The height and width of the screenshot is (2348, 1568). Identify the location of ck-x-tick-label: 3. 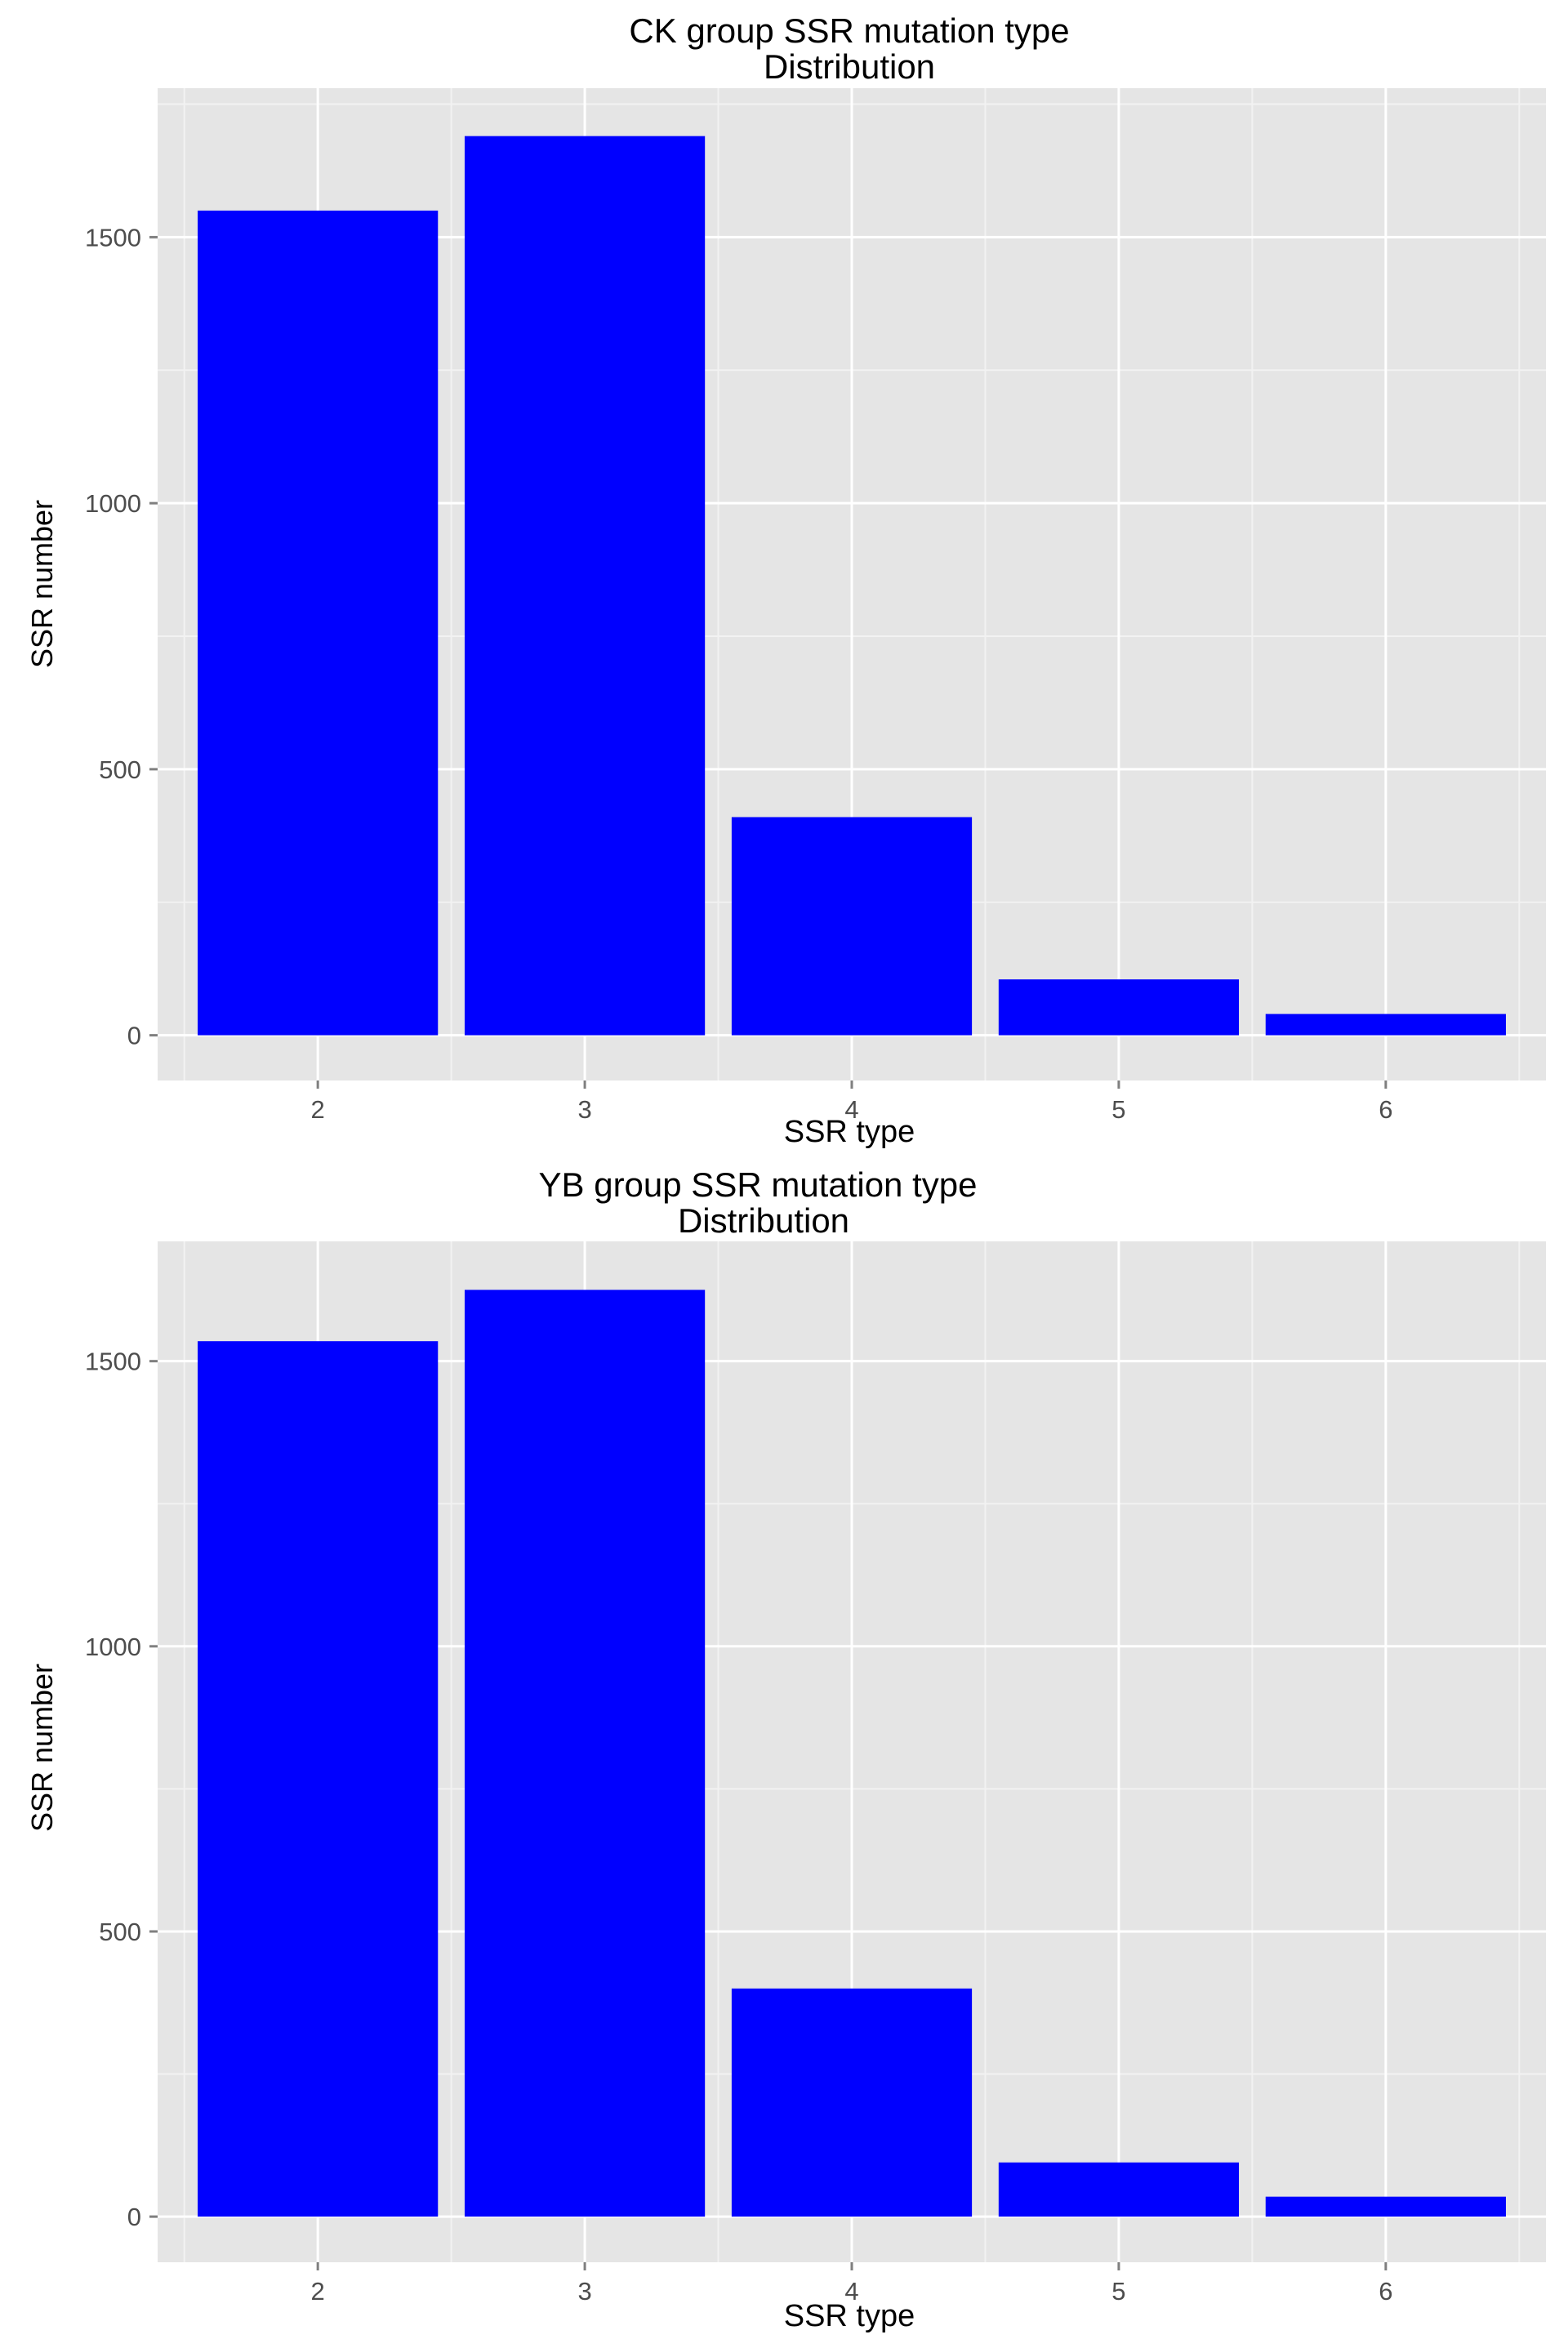
(584, 1110).